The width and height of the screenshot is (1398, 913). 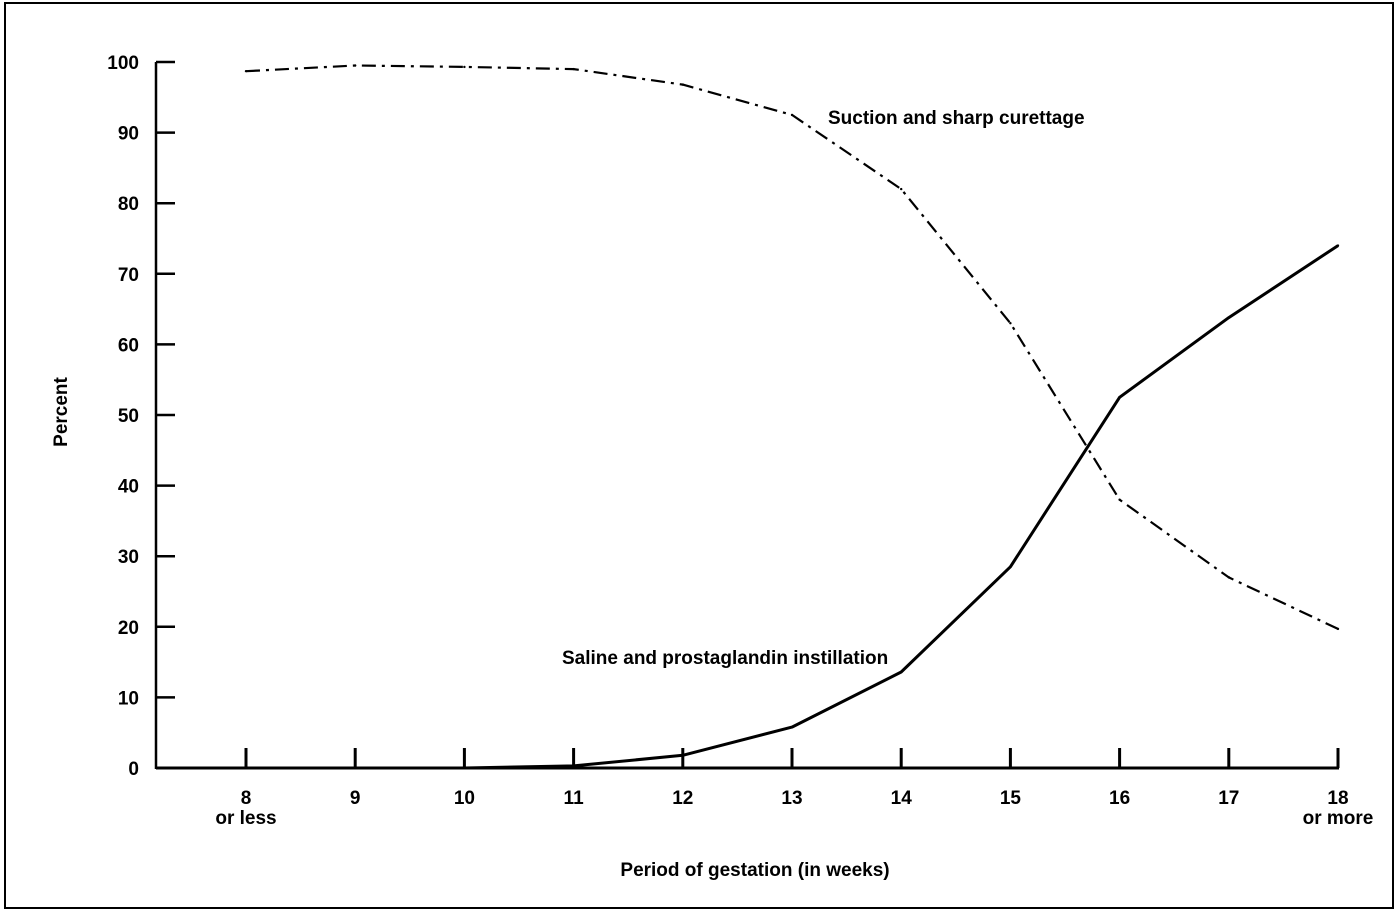 What do you see at coordinates (128, 698) in the screenshot?
I see `y-tick-label: 10` at bounding box center [128, 698].